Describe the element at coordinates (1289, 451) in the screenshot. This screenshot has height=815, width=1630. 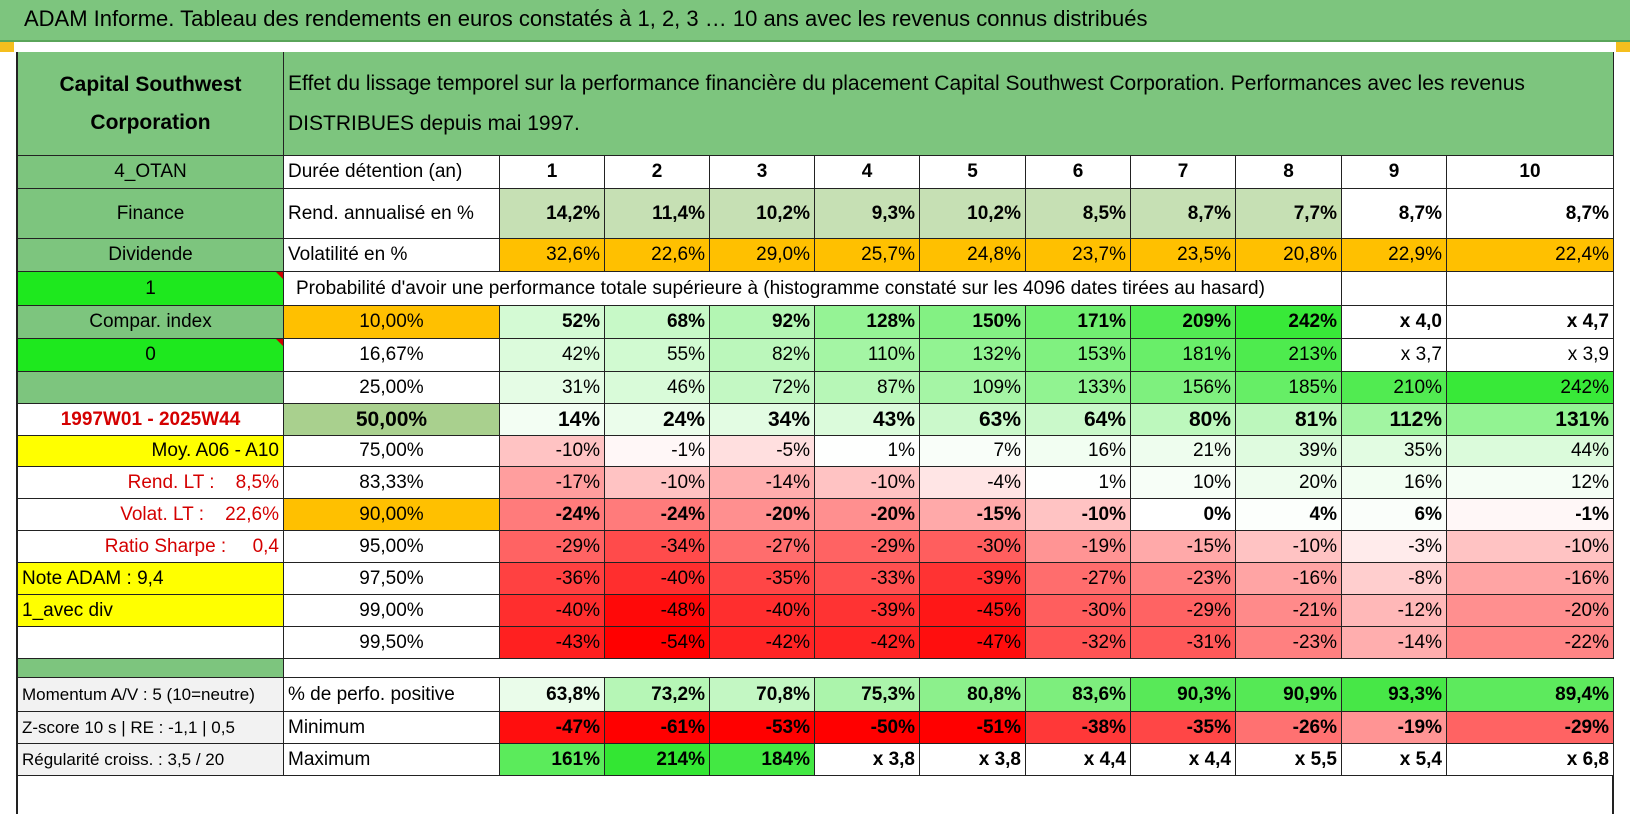
I see `quantile-cell: 39%` at that location.